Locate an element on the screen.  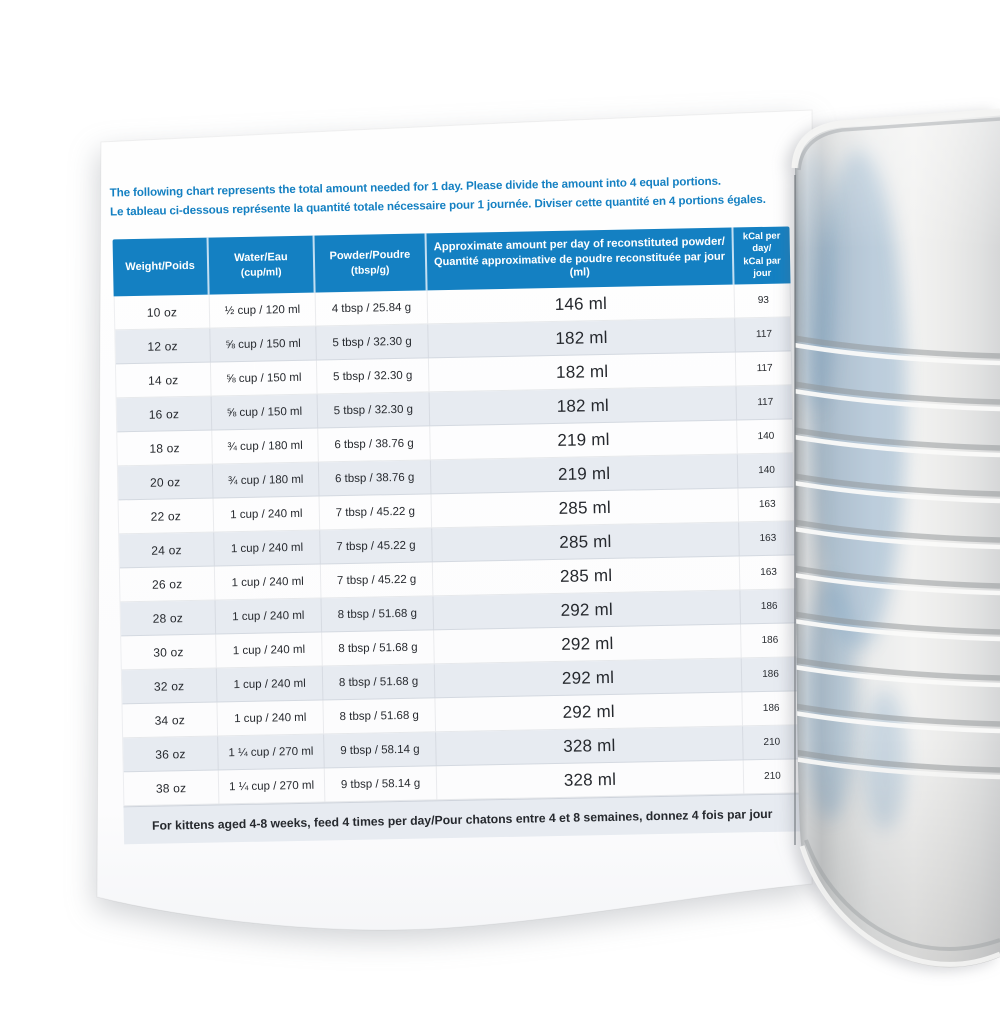
can-bottom-rim-shadow is located at coordinates (902, 895).